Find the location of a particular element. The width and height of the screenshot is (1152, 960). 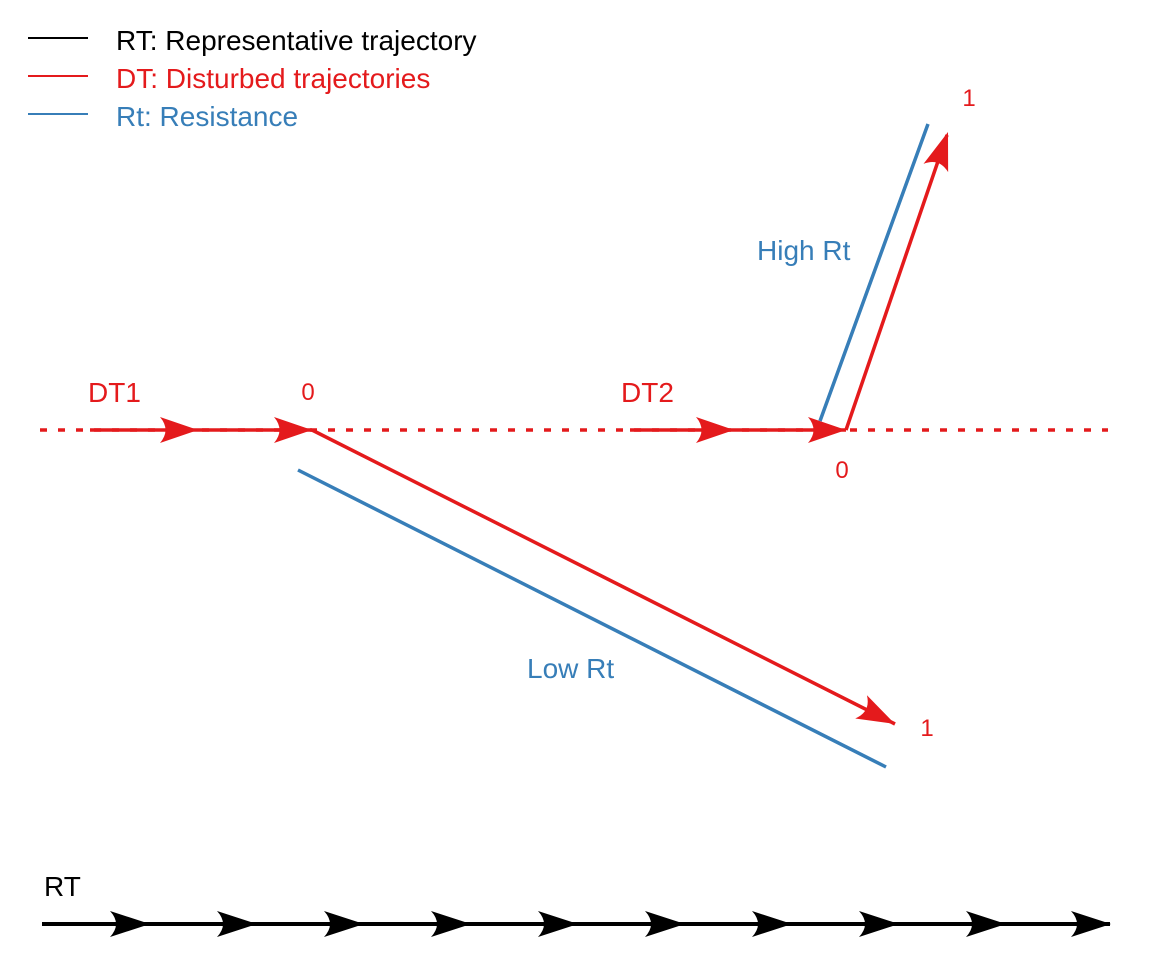

high-resistance-line is located at coordinates (874, 272).